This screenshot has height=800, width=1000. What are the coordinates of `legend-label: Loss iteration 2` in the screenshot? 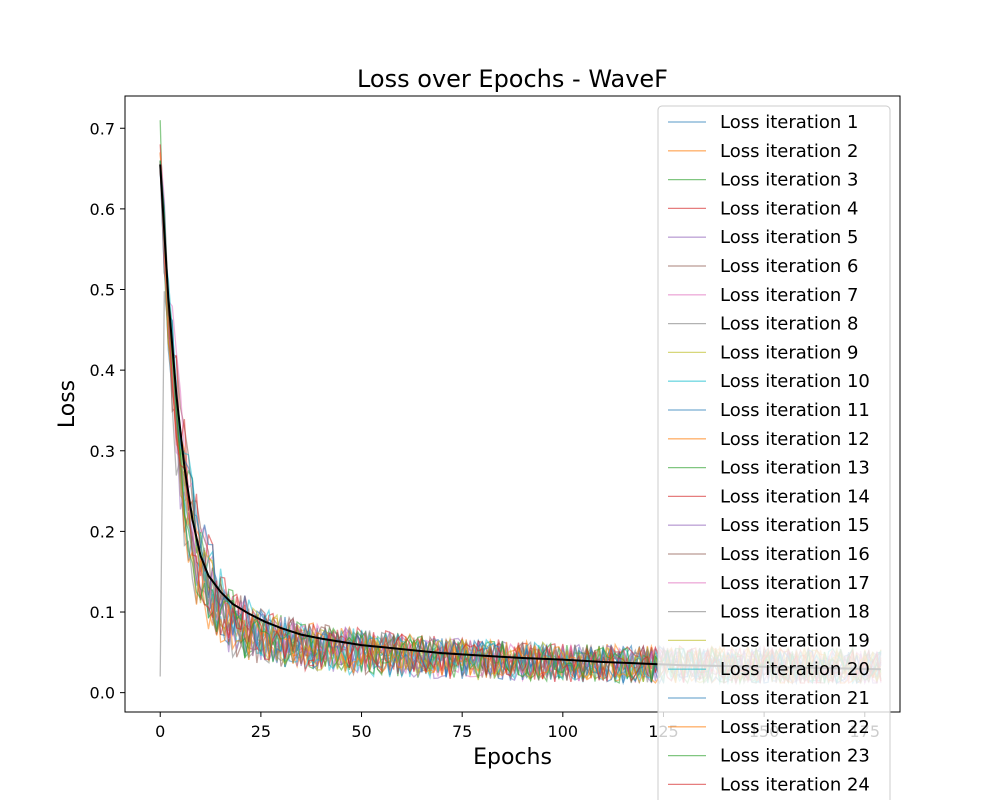 It's located at (789, 151).